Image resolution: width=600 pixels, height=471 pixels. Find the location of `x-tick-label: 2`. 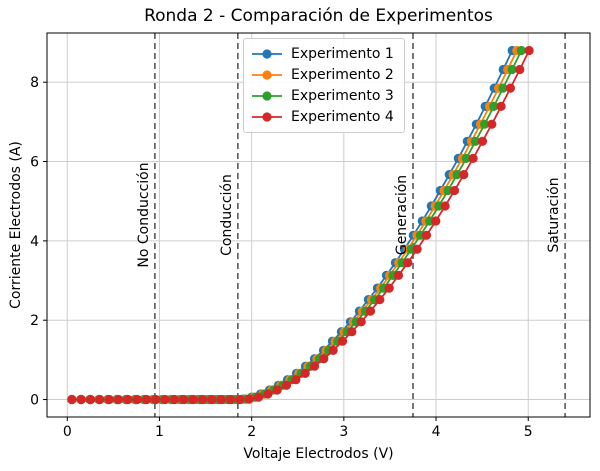

x-tick-label: 2 is located at coordinates (251, 432).